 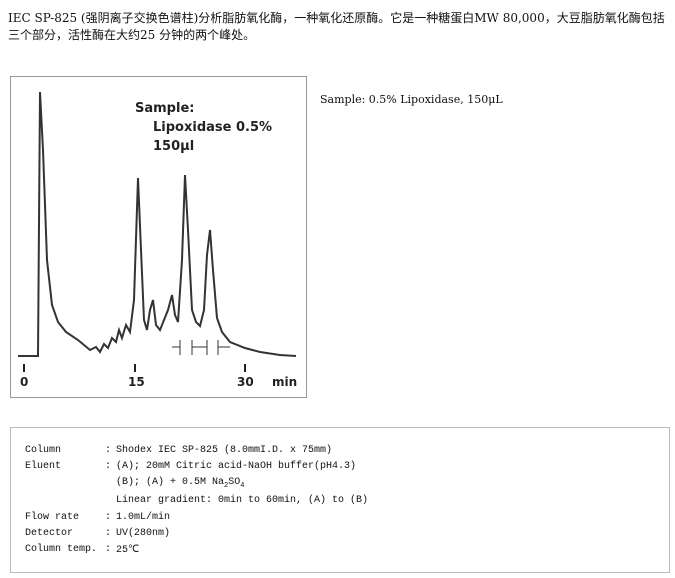 I want to click on text: (B); (A) + 0.5M Na, so click(x=170, y=482).